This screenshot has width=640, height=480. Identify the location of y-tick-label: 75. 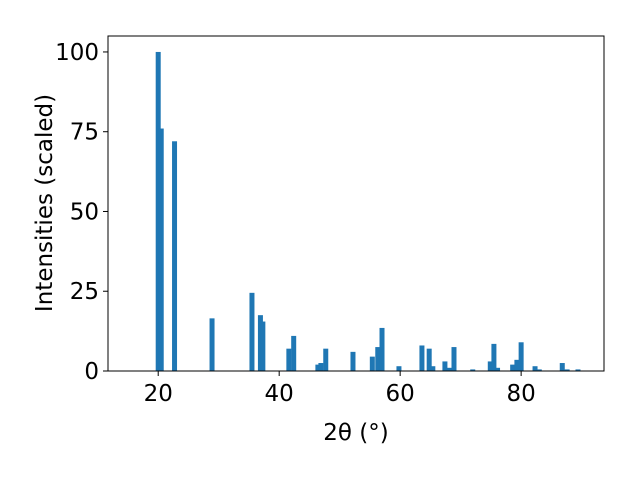
(84, 133).